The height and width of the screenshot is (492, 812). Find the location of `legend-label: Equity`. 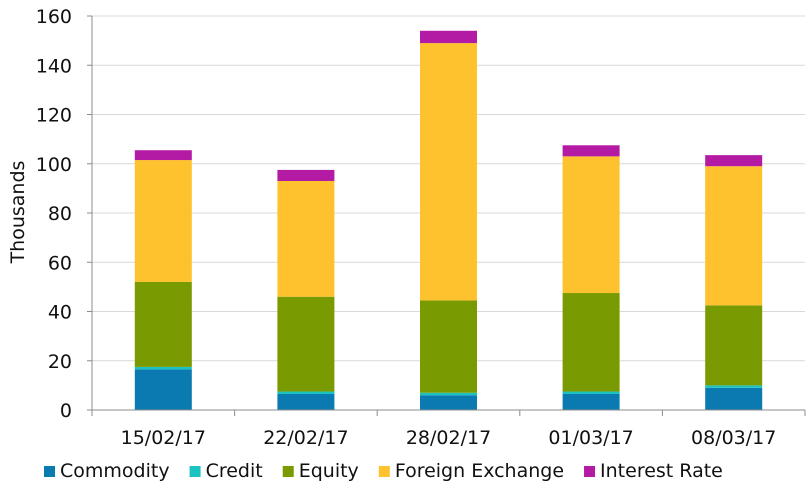

legend-label: Equity is located at coordinates (329, 471).